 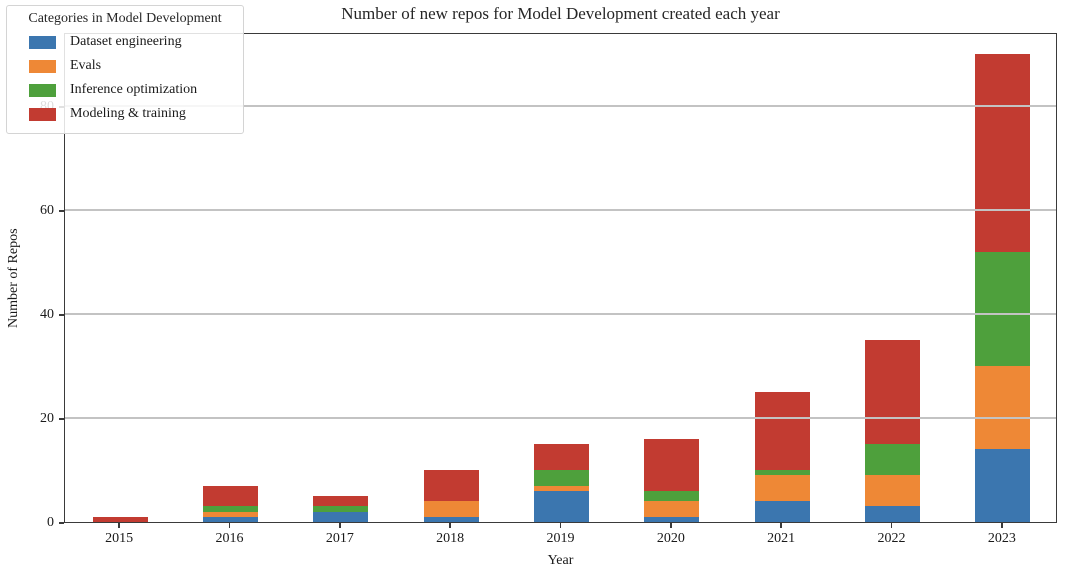 I want to click on legend-title: Categories in Model Development, so click(x=125, y=18).